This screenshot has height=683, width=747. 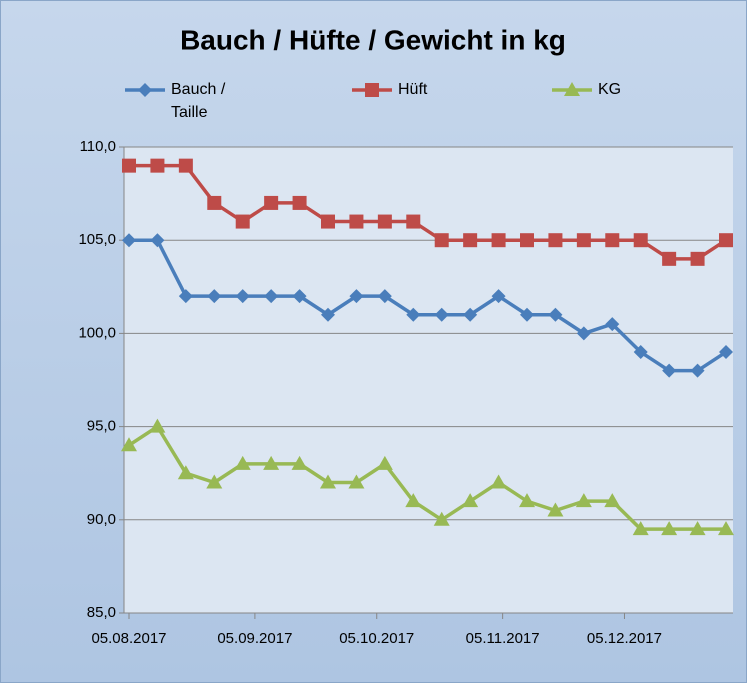 What do you see at coordinates (97, 332) in the screenshot?
I see `y-tick-label: 100,0` at bounding box center [97, 332].